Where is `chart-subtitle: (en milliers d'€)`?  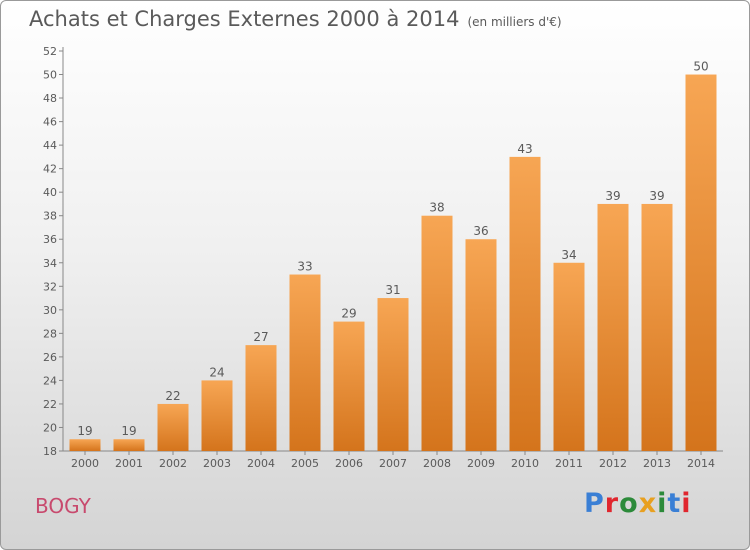
chart-subtitle: (en milliers d'€) is located at coordinates (514, 22).